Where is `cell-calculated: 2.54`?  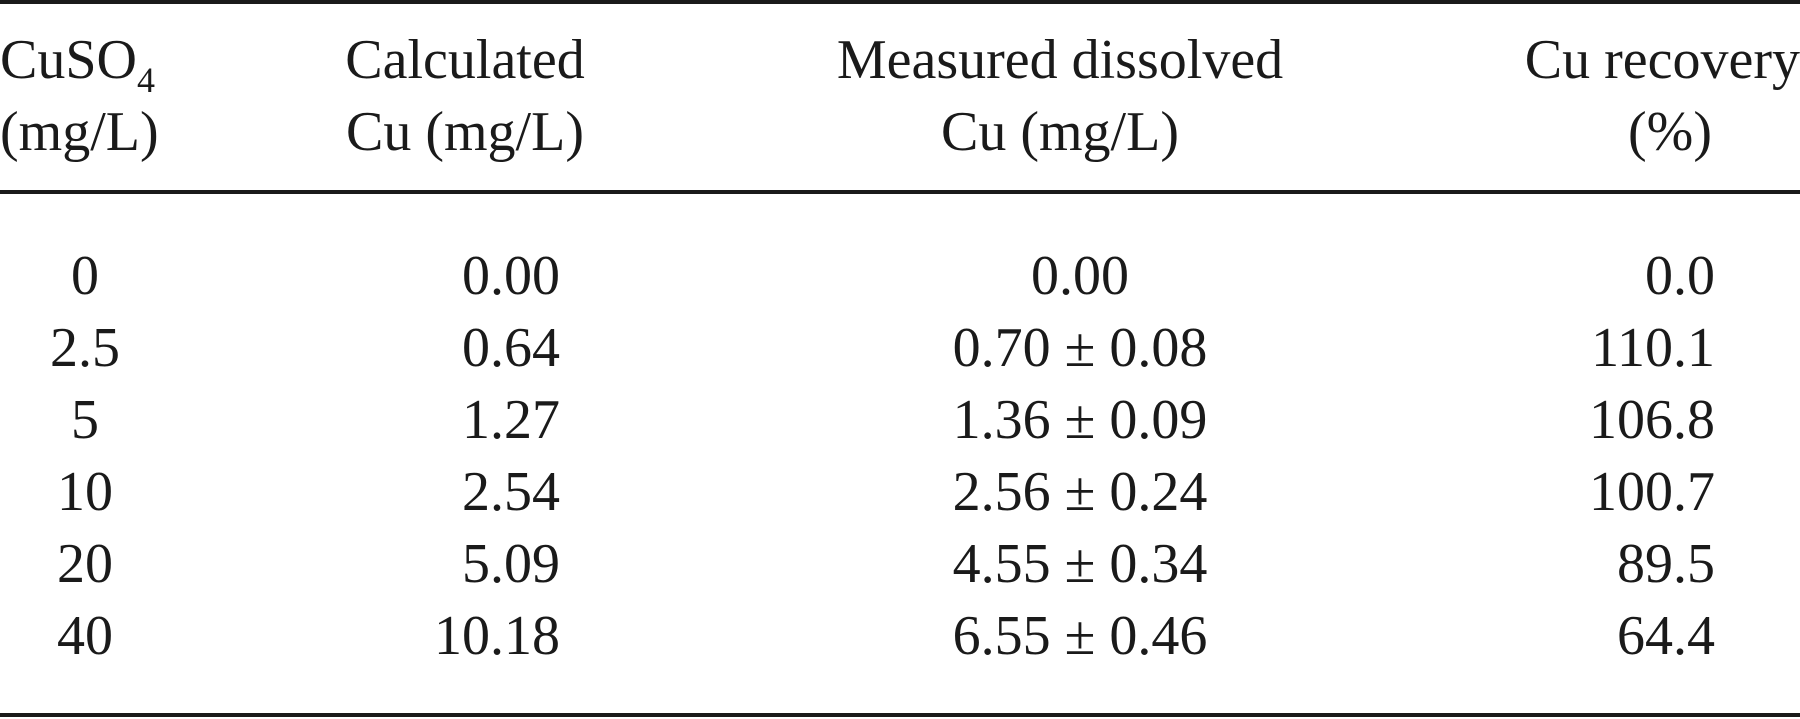 cell-calculated: 2.54 is located at coordinates (511, 492).